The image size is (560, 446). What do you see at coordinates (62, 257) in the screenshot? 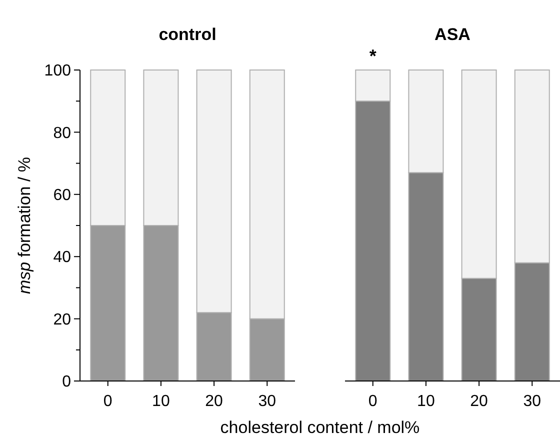
I see `y-tick-label: 40` at bounding box center [62, 257].